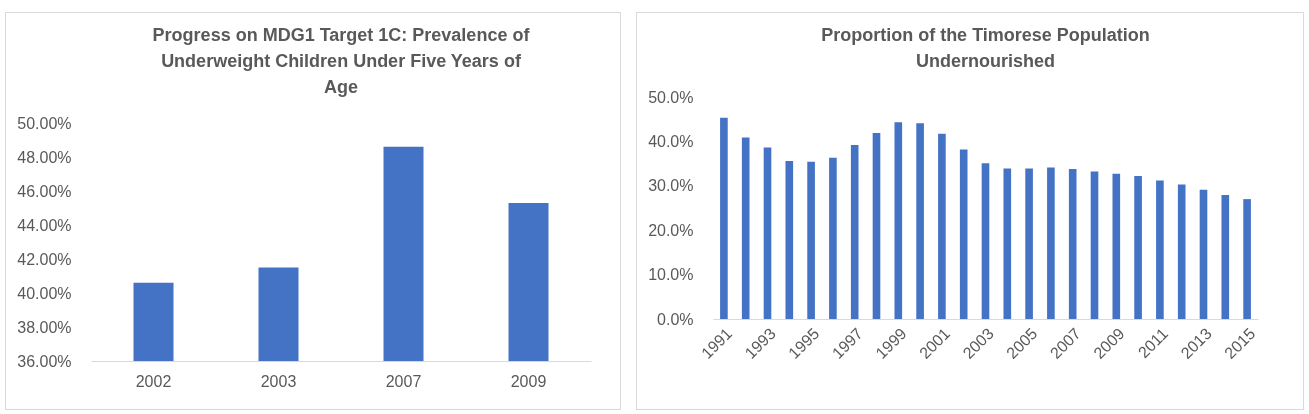 The image size is (1309, 414). Describe the element at coordinates (671, 186) in the screenshot. I see `y-tick-label: 30.0%` at that location.